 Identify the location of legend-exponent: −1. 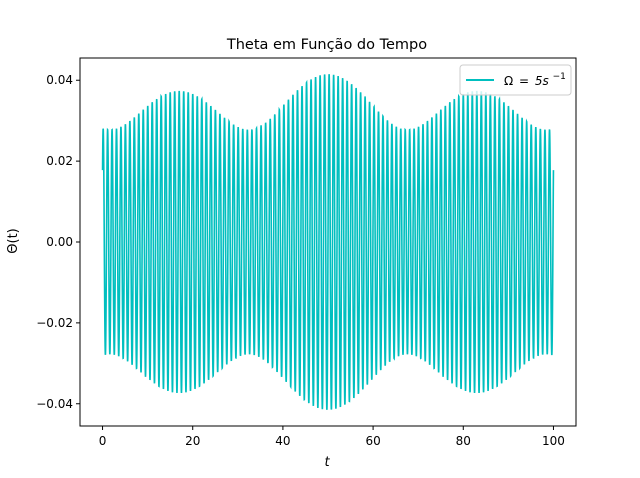
(559, 77).